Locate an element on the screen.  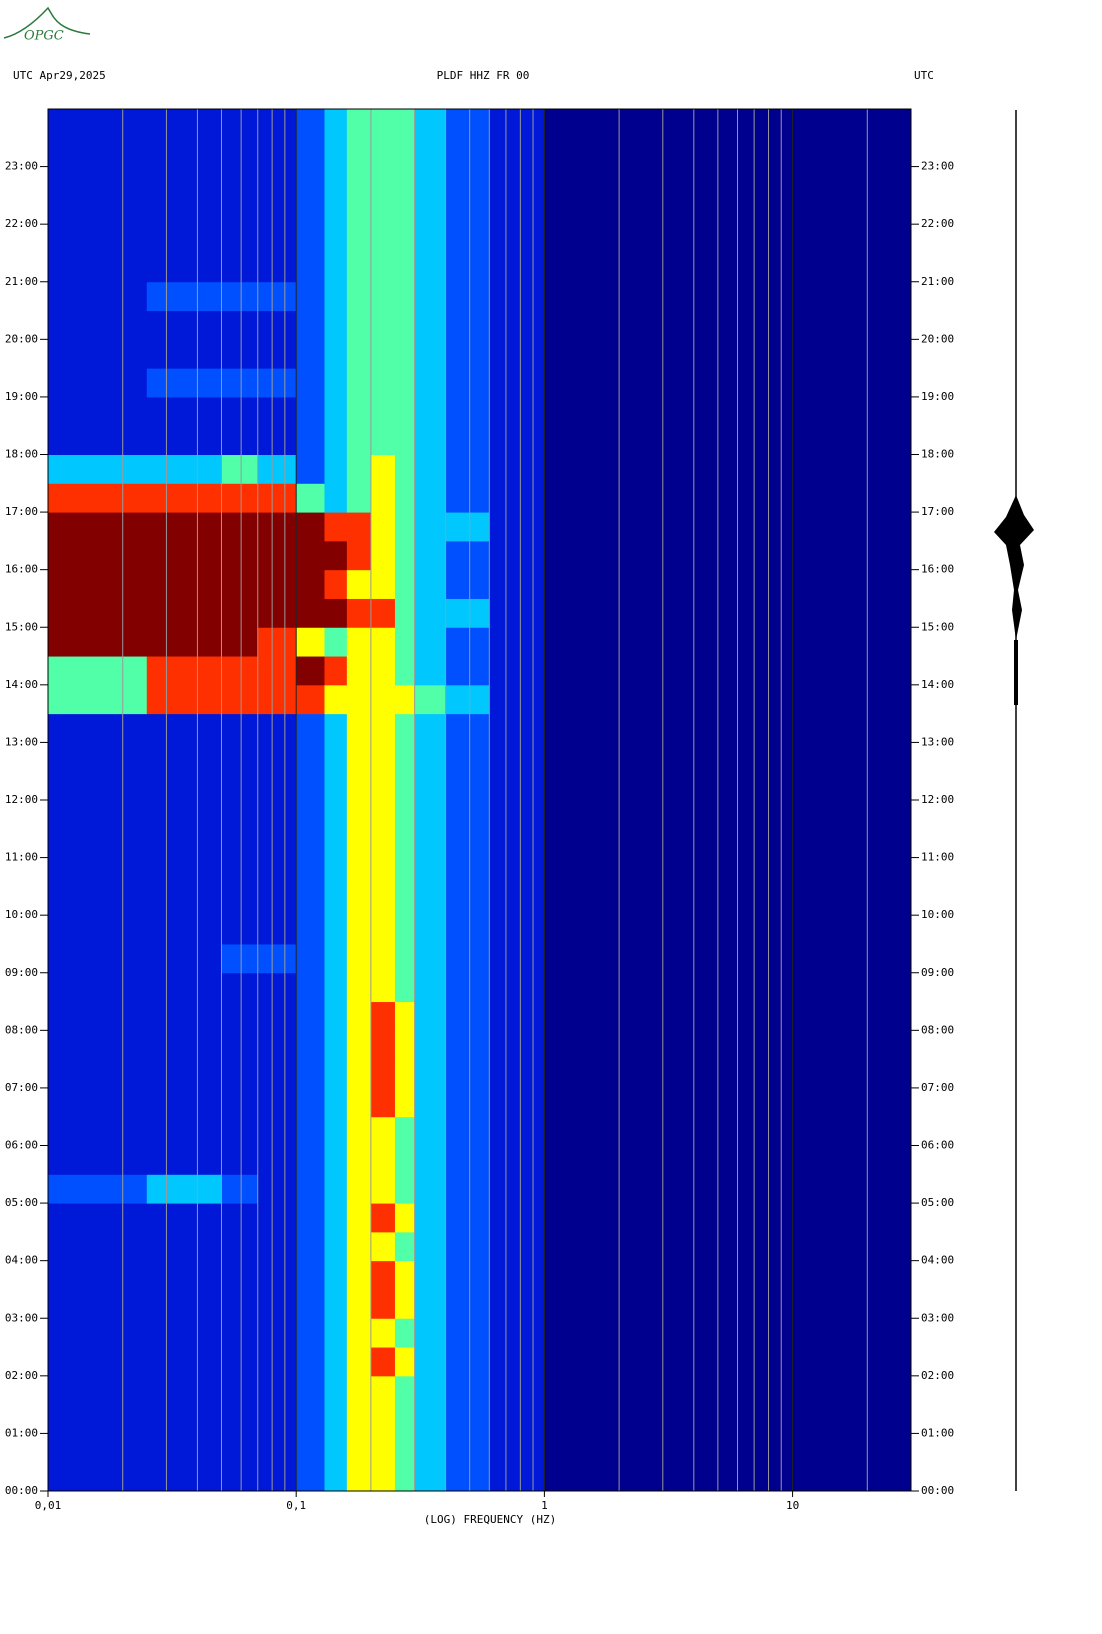
y-tick-label-left: 23:00 is located at coordinates (21, 166).